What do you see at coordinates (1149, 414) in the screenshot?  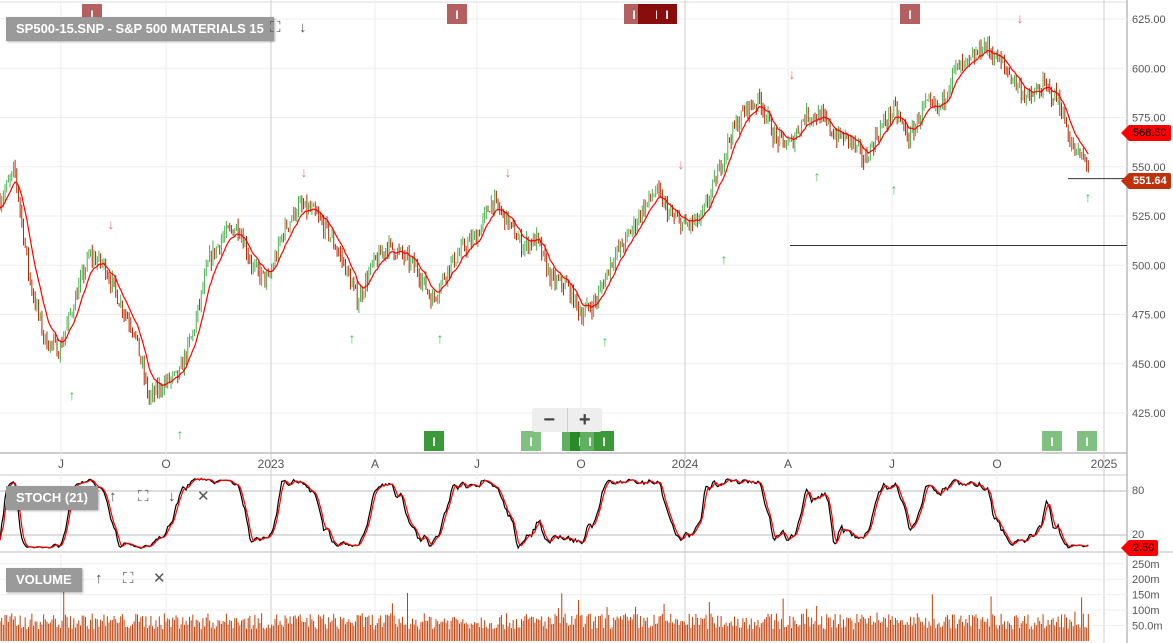 I see `y-tick-label: 425.00` at bounding box center [1149, 414].